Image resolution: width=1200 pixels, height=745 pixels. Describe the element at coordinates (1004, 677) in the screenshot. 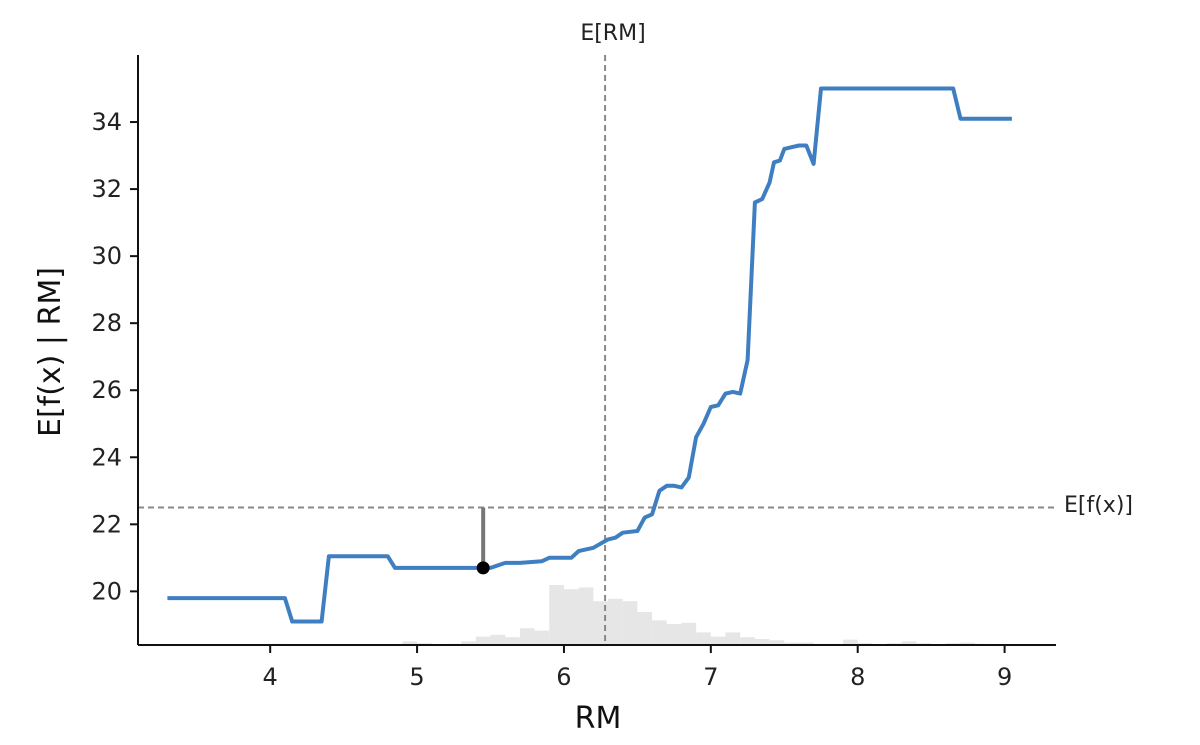

I see `x-tick-label: 9` at that location.